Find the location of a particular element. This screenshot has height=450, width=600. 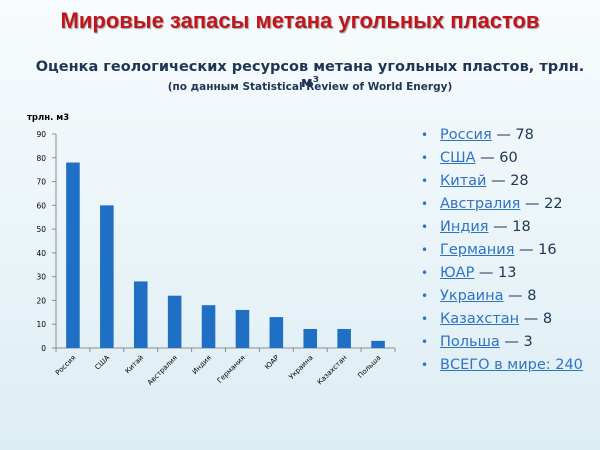

list-item: • Китай — 28 is located at coordinates (501, 181).